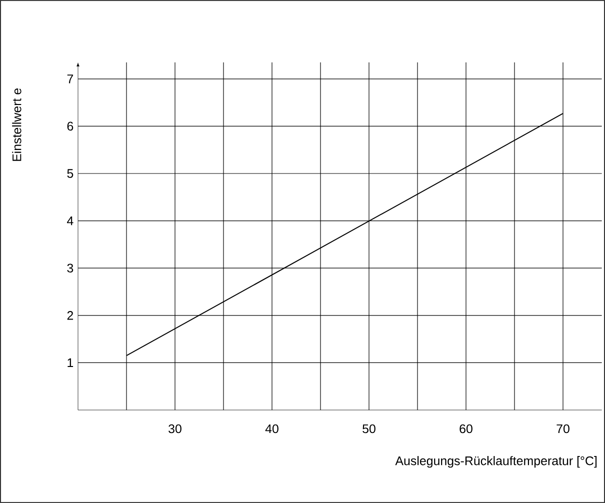 Image resolution: width=605 pixels, height=503 pixels. Describe the element at coordinates (466, 429) in the screenshot. I see `x-tick-label: 60` at that location.